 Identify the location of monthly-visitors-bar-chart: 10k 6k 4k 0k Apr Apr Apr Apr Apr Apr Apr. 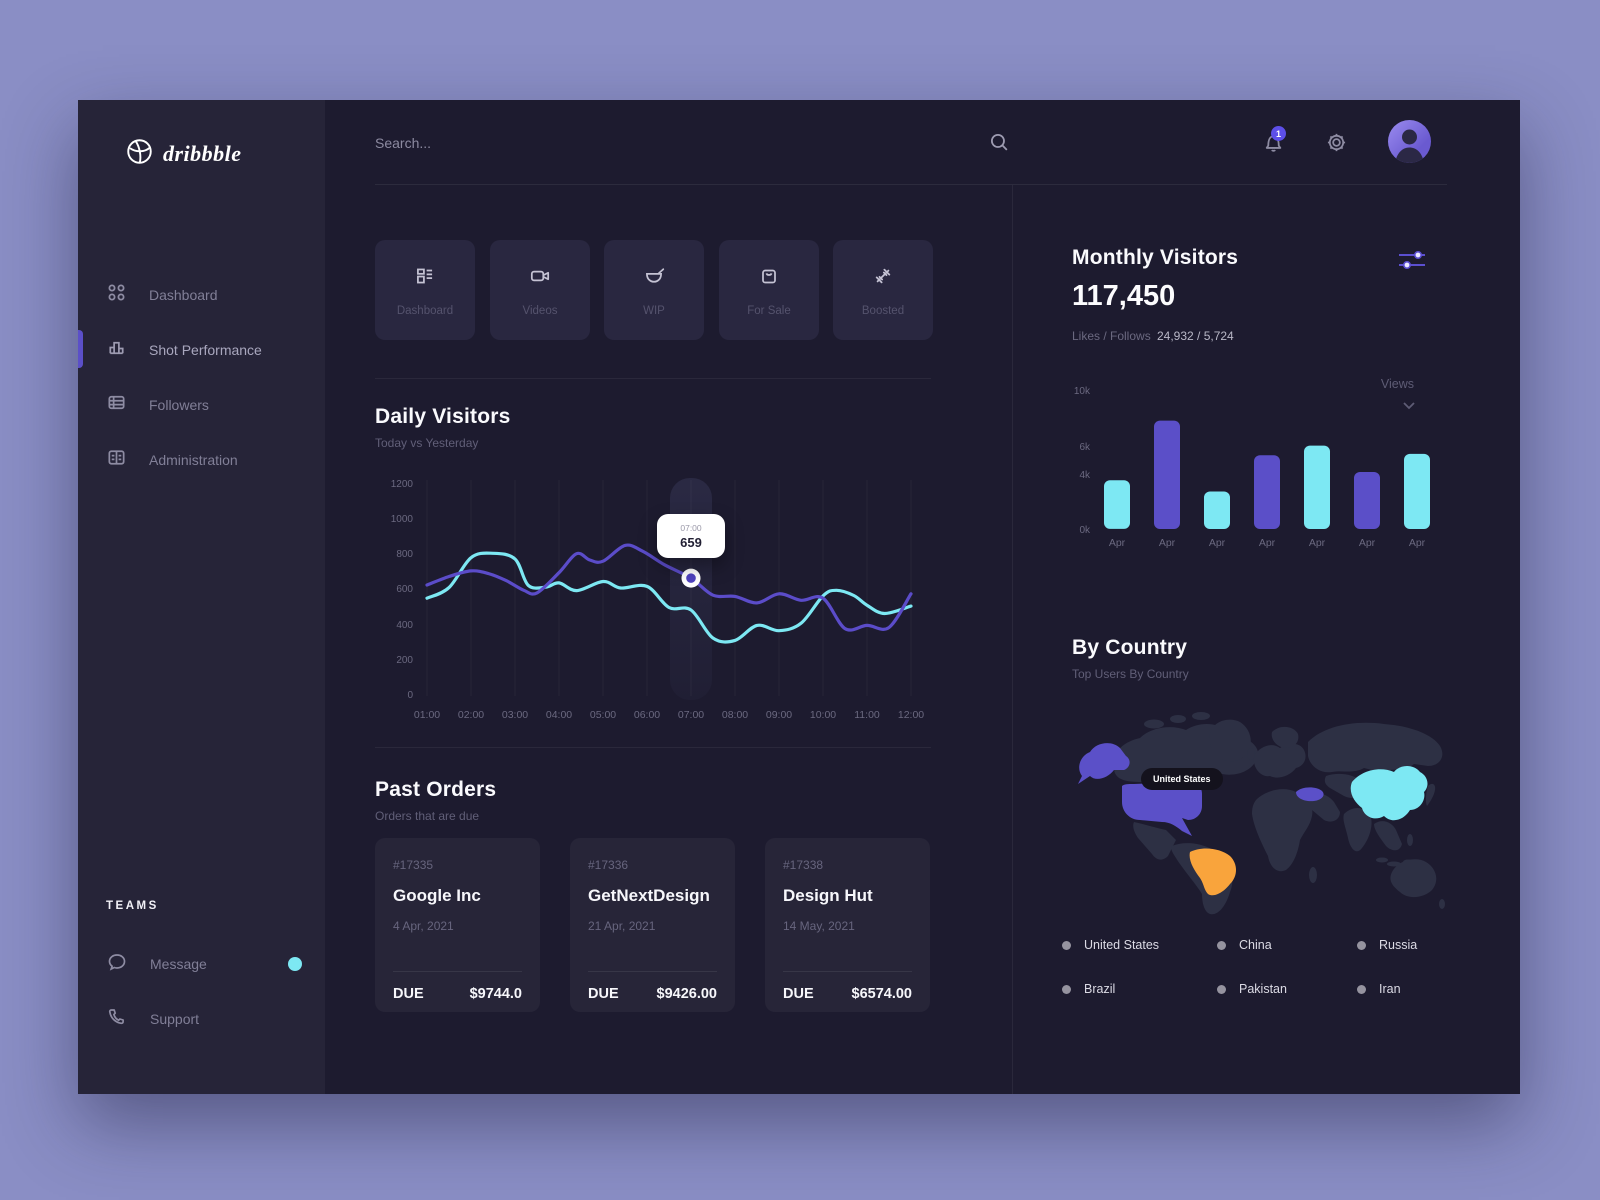
(1254, 461).